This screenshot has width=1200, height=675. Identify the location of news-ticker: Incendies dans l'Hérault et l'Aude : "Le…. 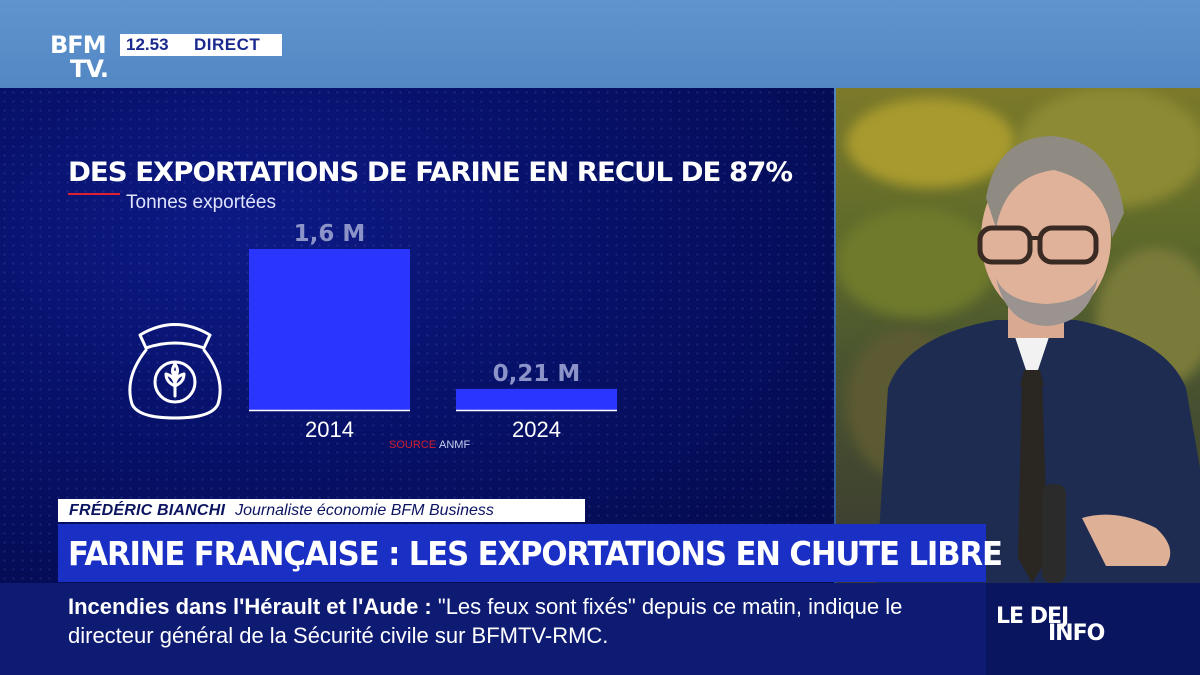
(493, 629).